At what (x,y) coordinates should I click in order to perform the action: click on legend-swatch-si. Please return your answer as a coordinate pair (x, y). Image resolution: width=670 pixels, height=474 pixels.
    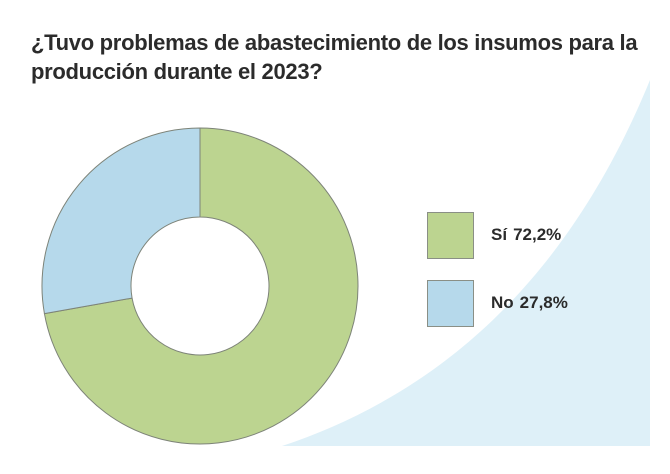
    Looking at the image, I should click on (450, 235).